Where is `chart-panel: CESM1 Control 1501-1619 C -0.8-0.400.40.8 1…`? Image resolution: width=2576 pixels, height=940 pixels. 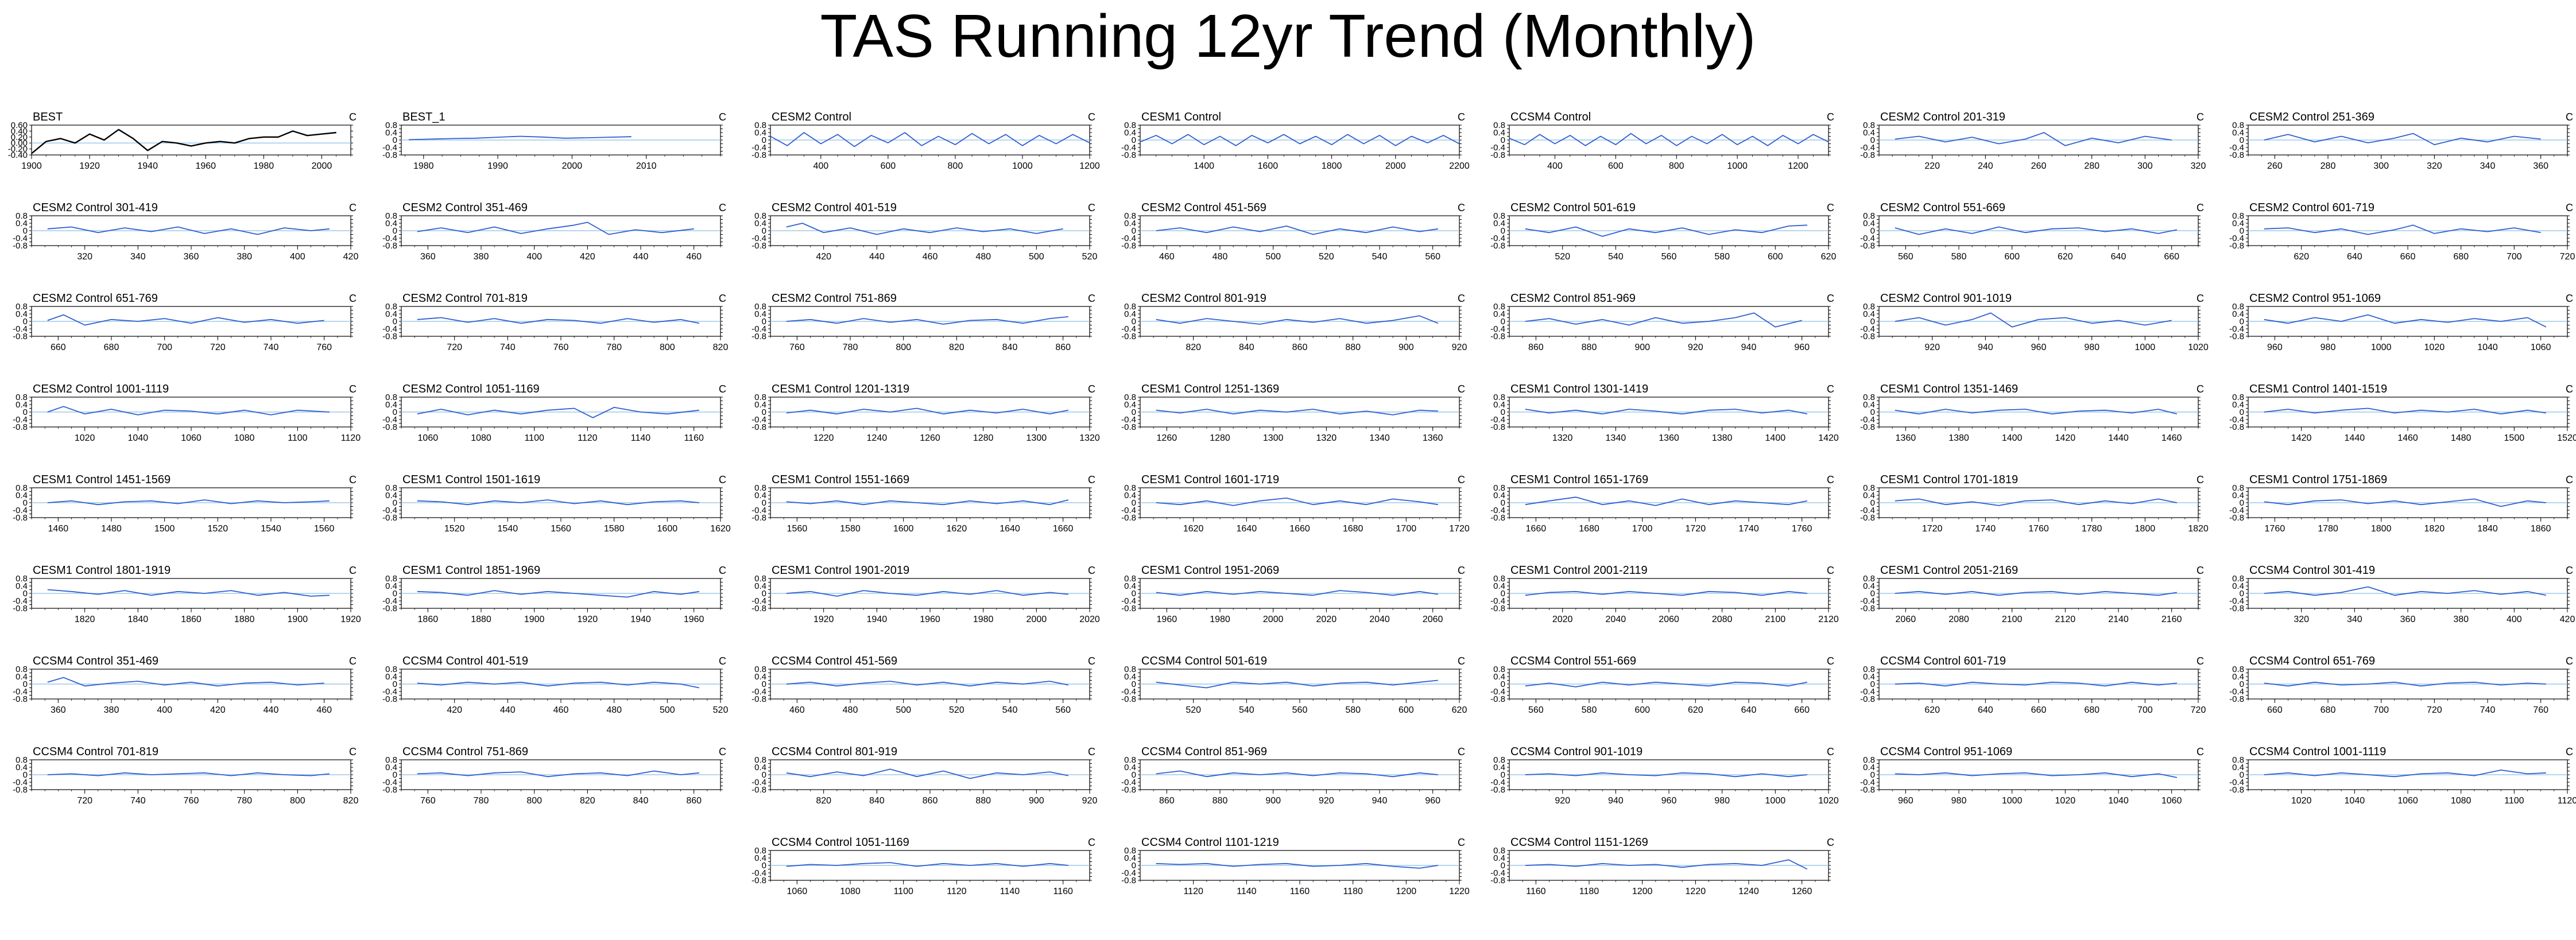 chart-panel: CESM1 Control 1501-1619 C -0.8-0.400.40.8 1… is located at coordinates (556, 503).